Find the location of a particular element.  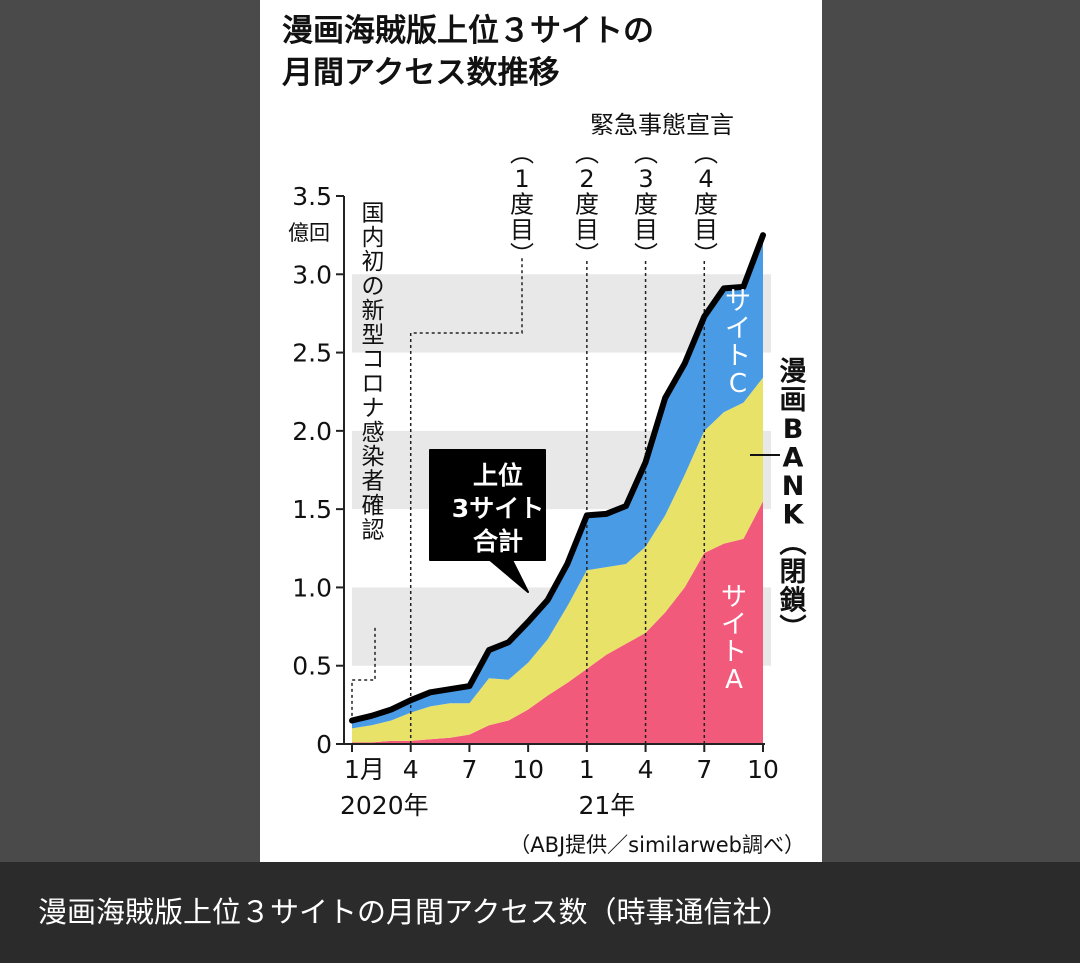

emergency-label-4-char: 度 is located at coordinates (706, 204).